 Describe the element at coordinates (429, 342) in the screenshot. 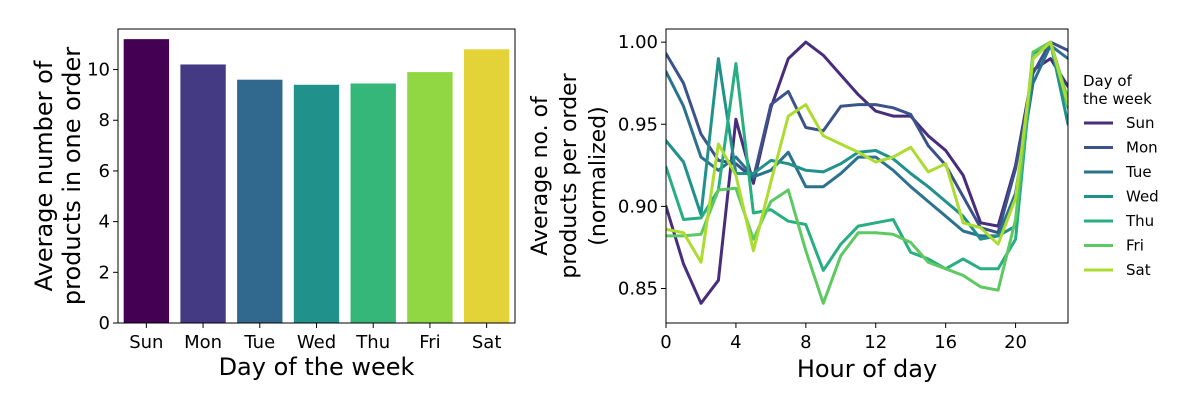

I see `bar-x-tick-label: Fri` at that location.